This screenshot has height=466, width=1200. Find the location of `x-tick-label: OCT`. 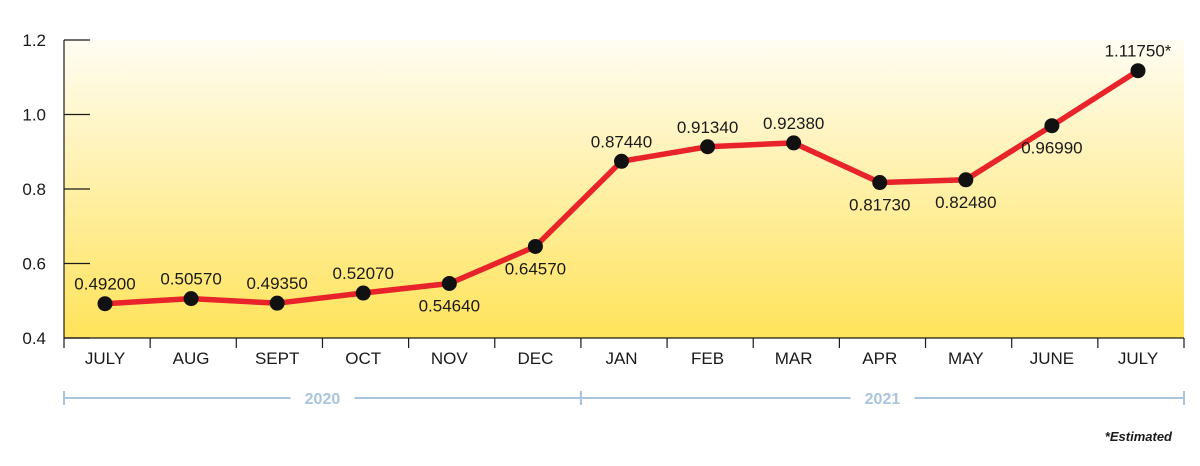

x-tick-label: OCT is located at coordinates (363, 358).